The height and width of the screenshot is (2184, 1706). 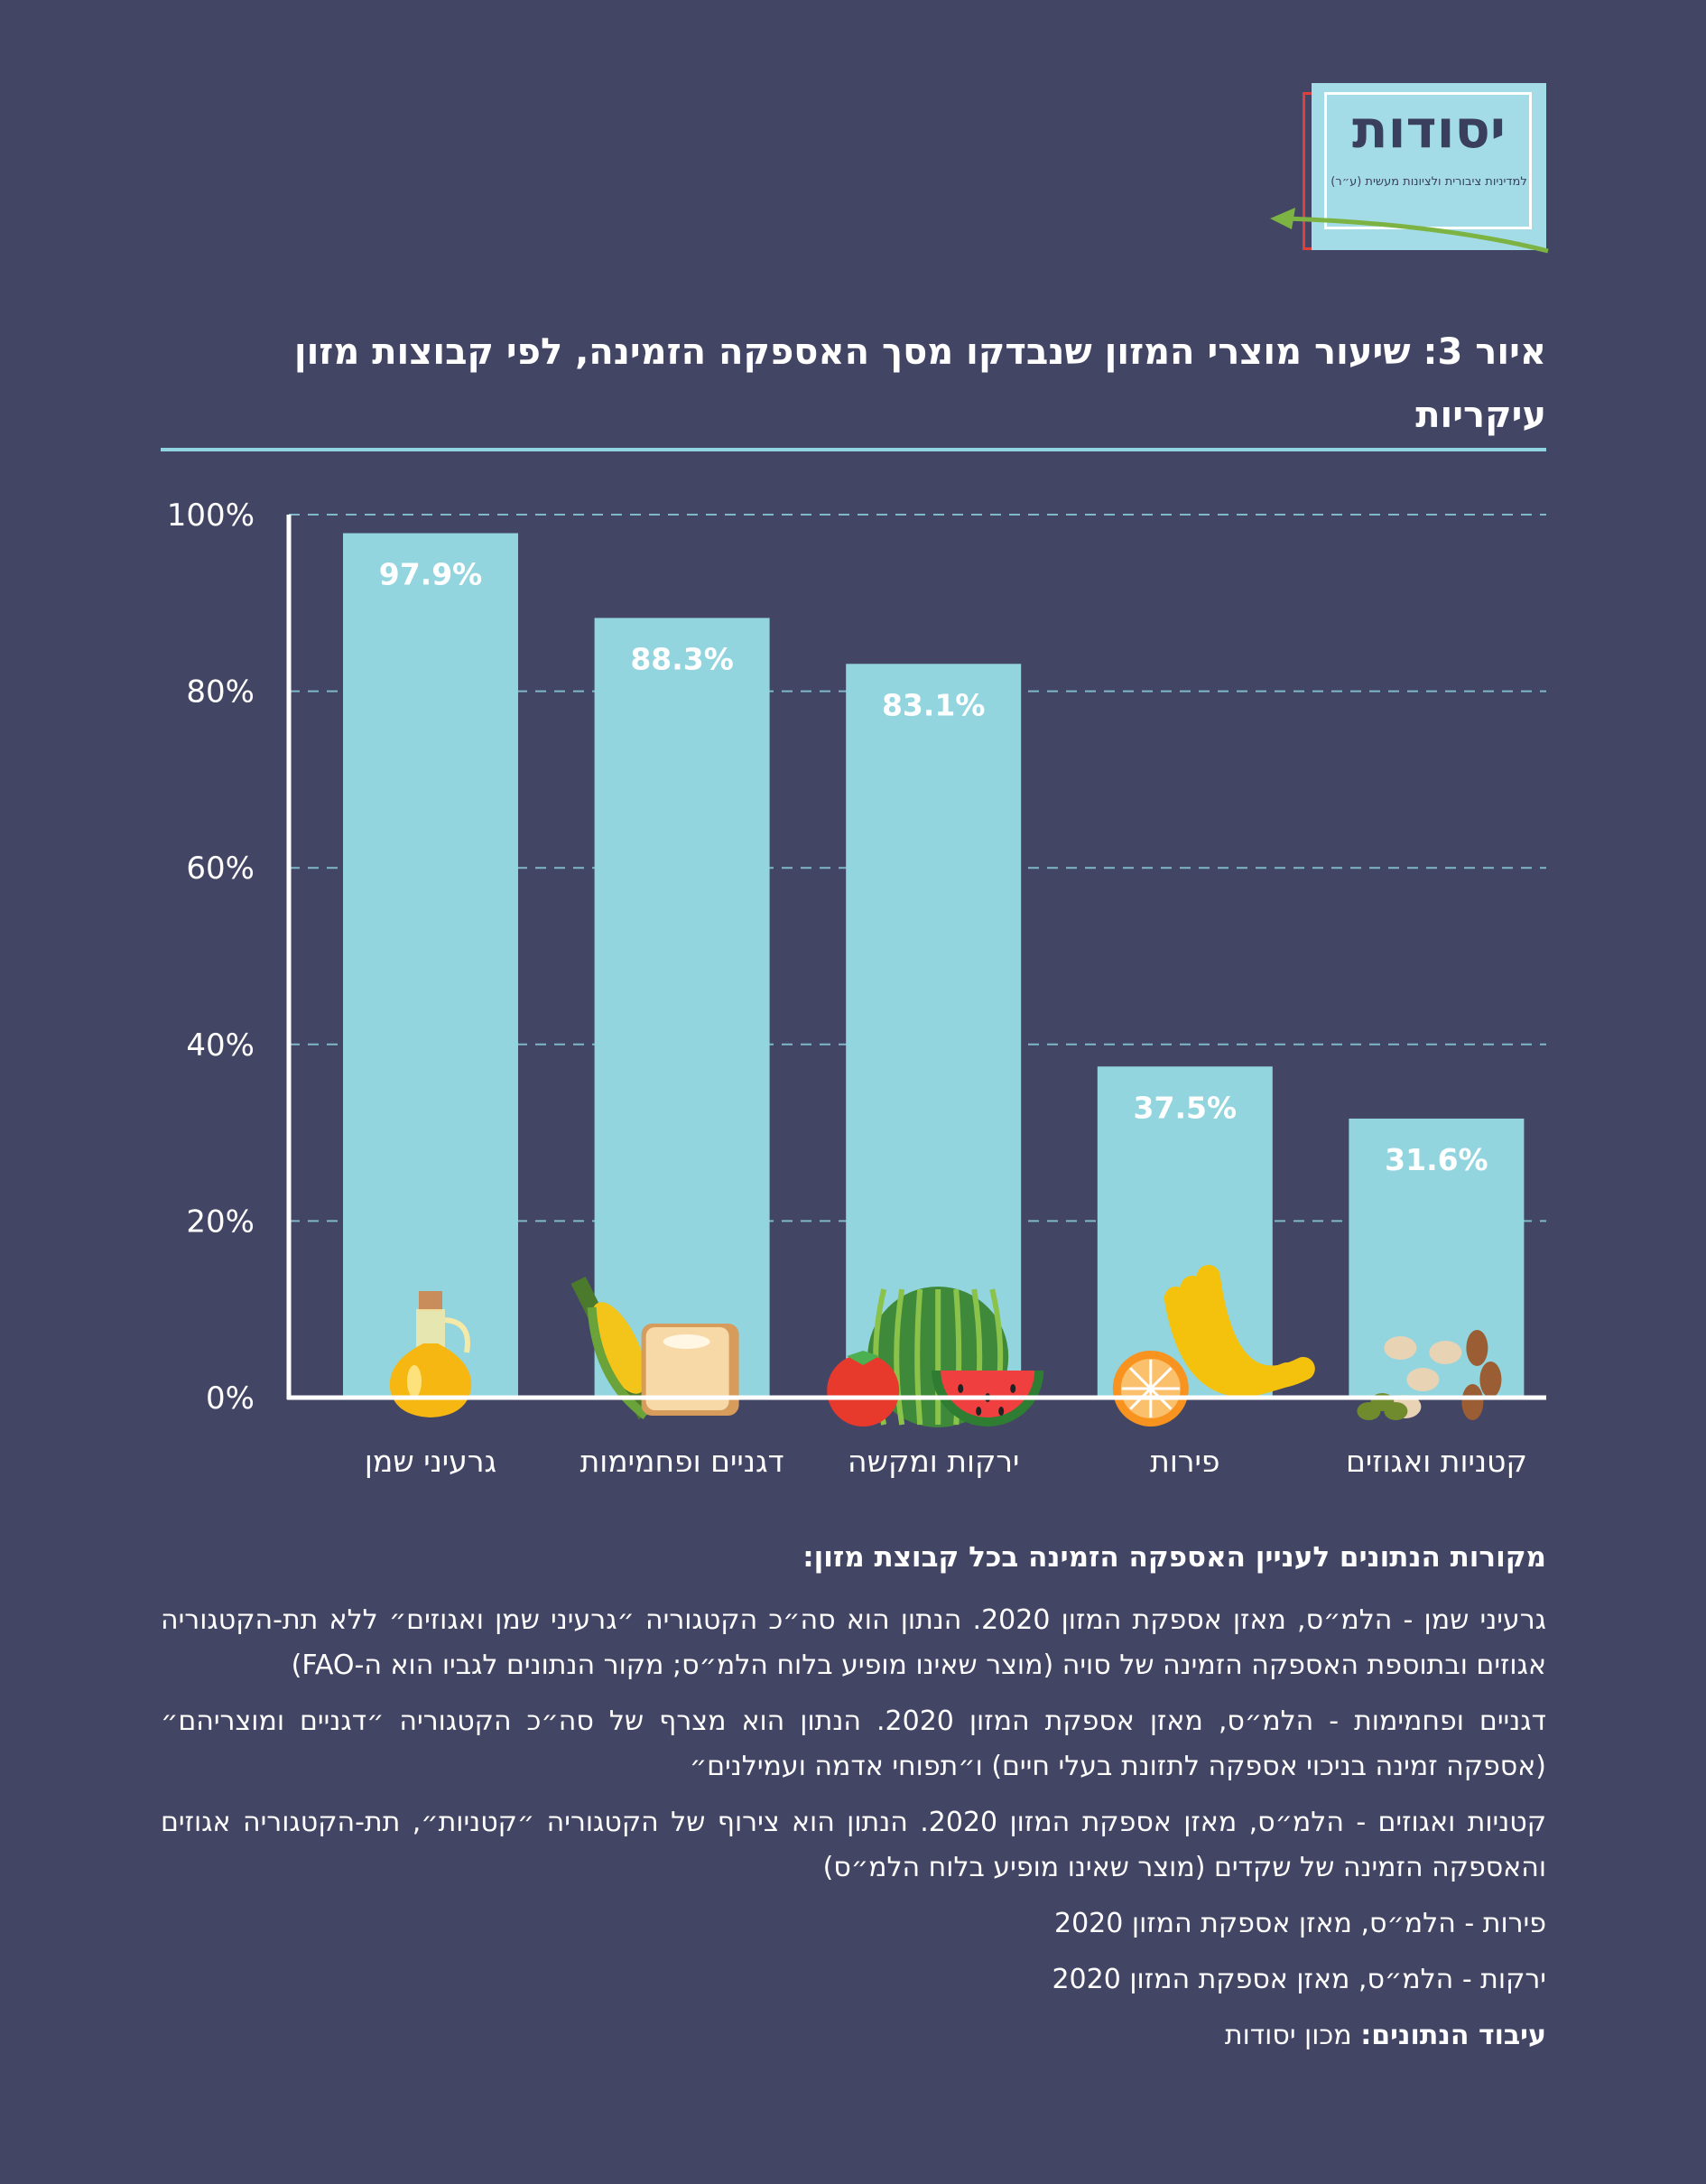 What do you see at coordinates (430, 1461) in the screenshot?
I see `x-tick-label: גרעיני שמן` at bounding box center [430, 1461].